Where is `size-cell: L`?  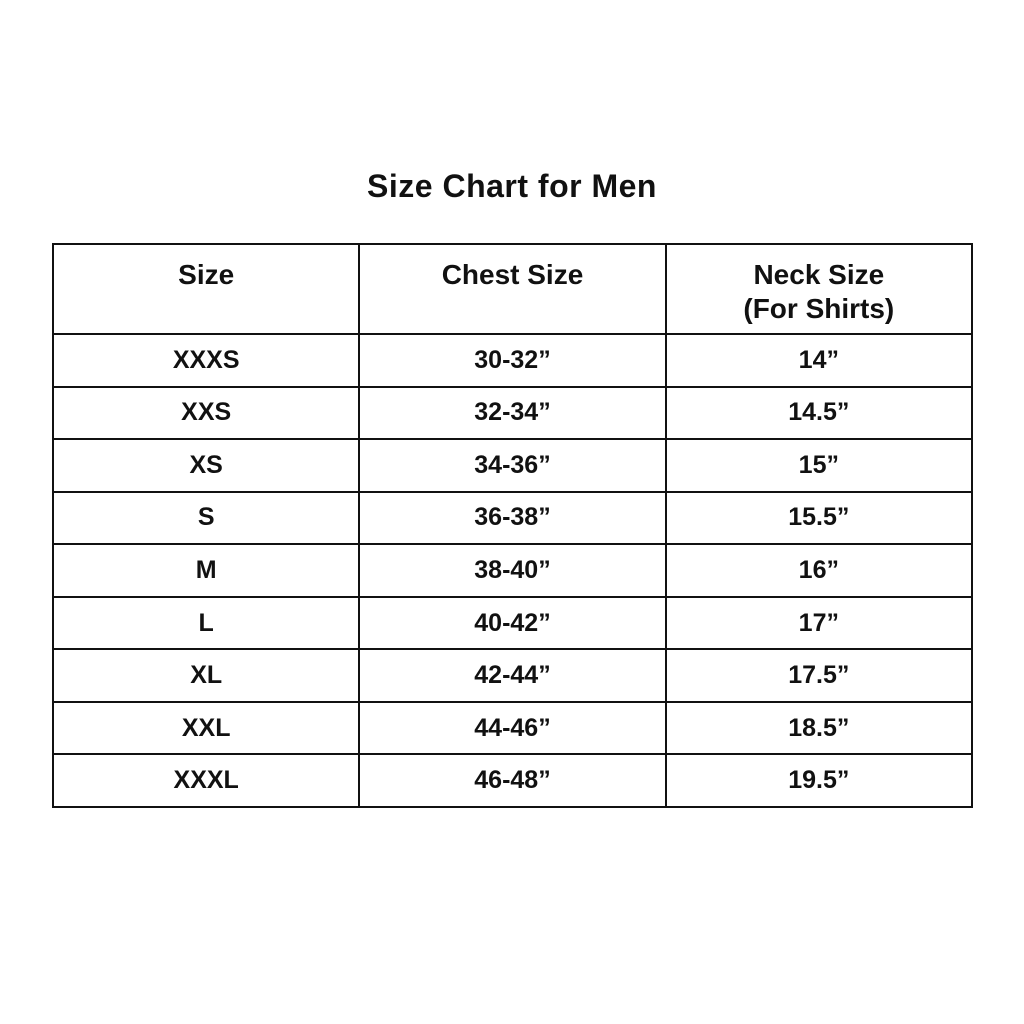
size-cell: L is located at coordinates (206, 623).